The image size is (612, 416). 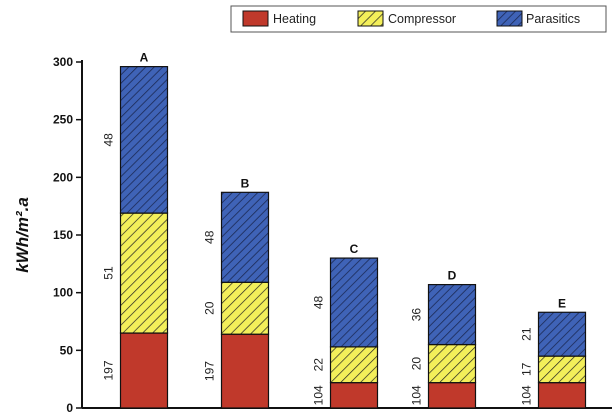 What do you see at coordinates (562, 303) in the screenshot?
I see `bar-category-label: E` at bounding box center [562, 303].